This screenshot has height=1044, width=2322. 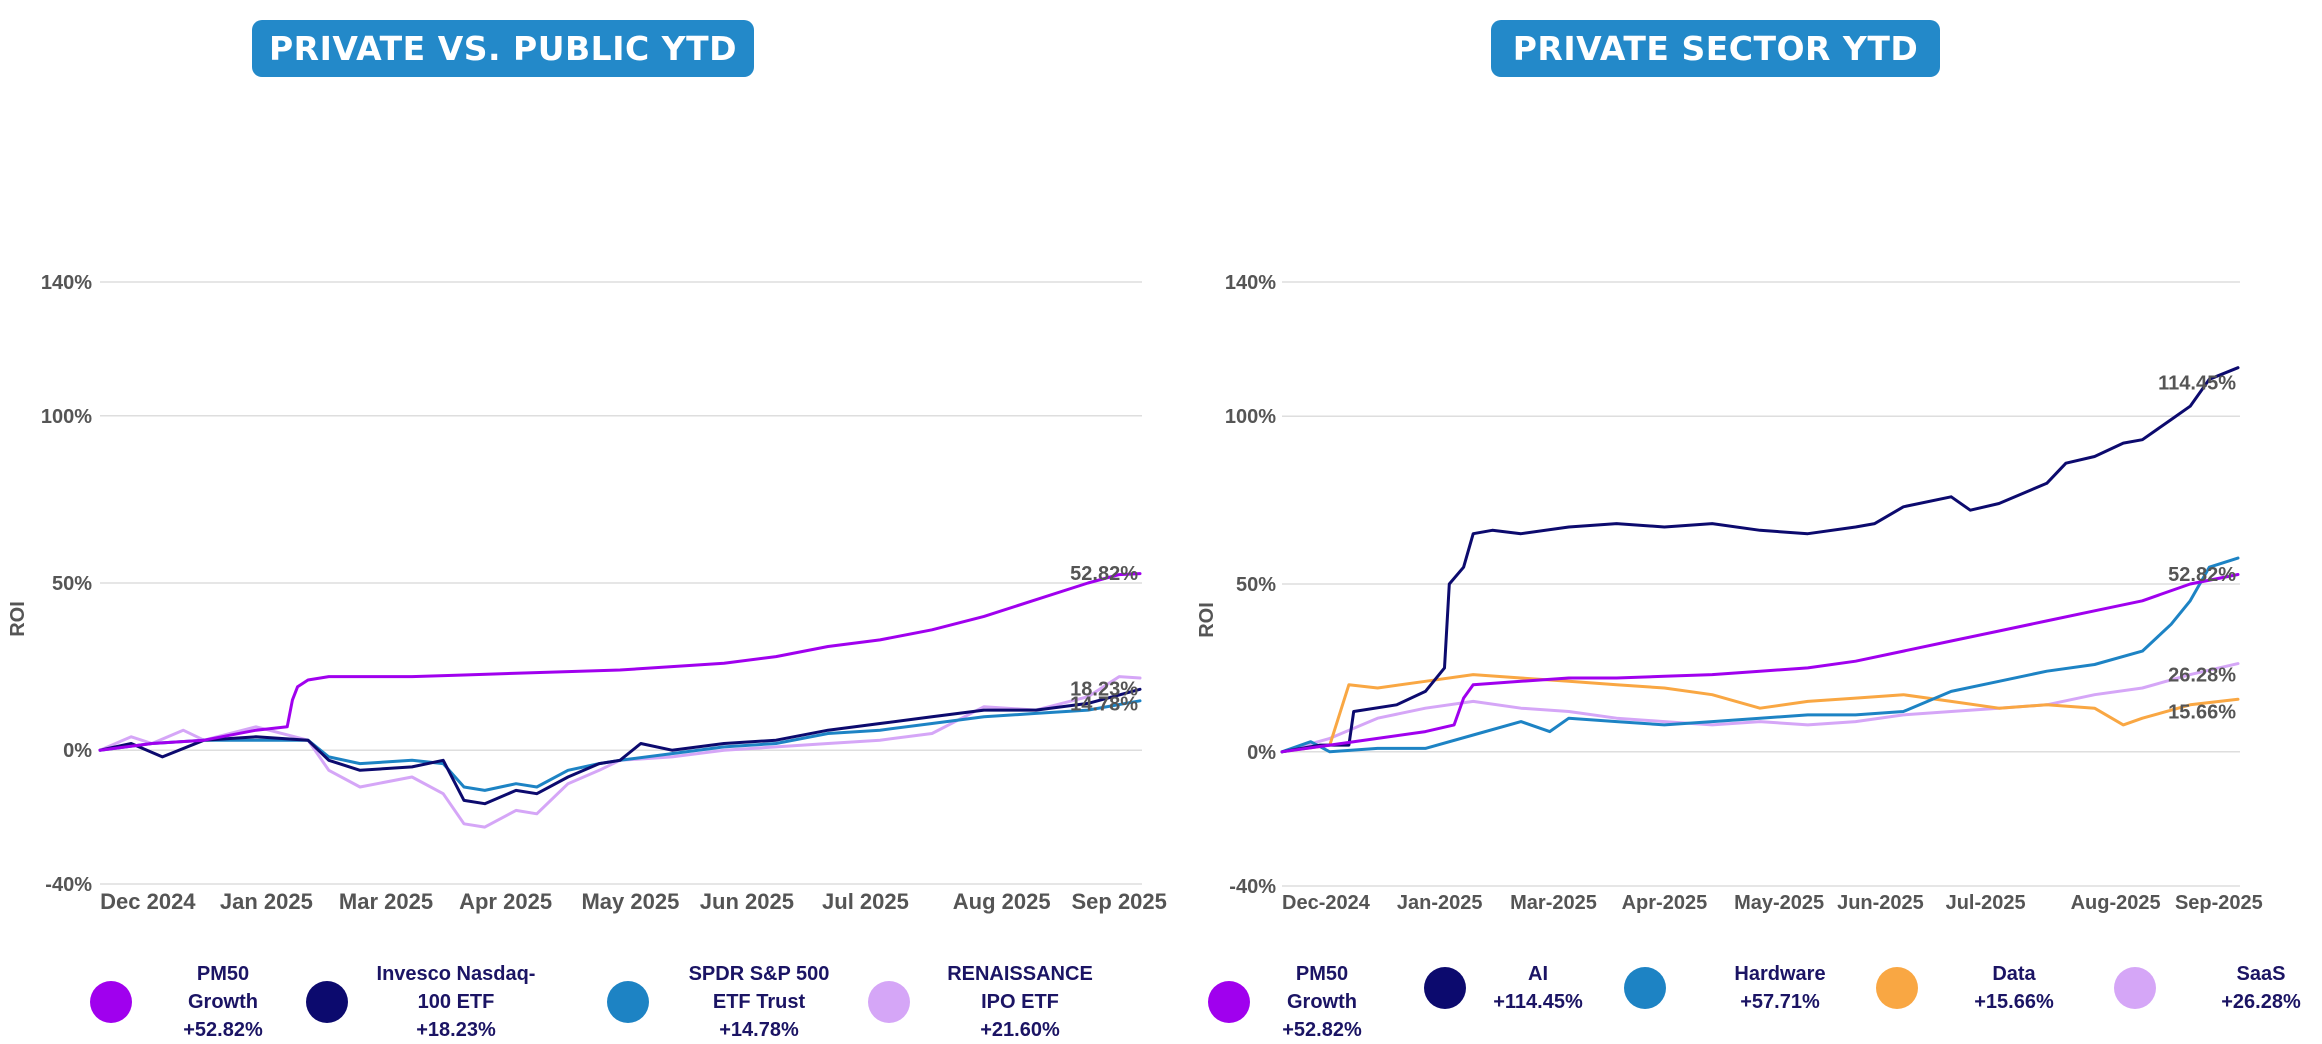 I want to click on legend-right-saas: SaaS +26.28%, so click(x=2215, y=988).